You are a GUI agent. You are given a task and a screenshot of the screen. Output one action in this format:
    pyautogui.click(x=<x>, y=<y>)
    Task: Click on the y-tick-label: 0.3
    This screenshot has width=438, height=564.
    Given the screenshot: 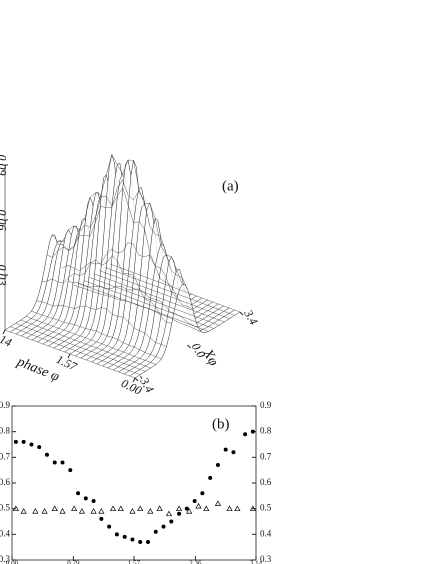 What is the action you would take?
    pyautogui.click(x=5, y=559)
    